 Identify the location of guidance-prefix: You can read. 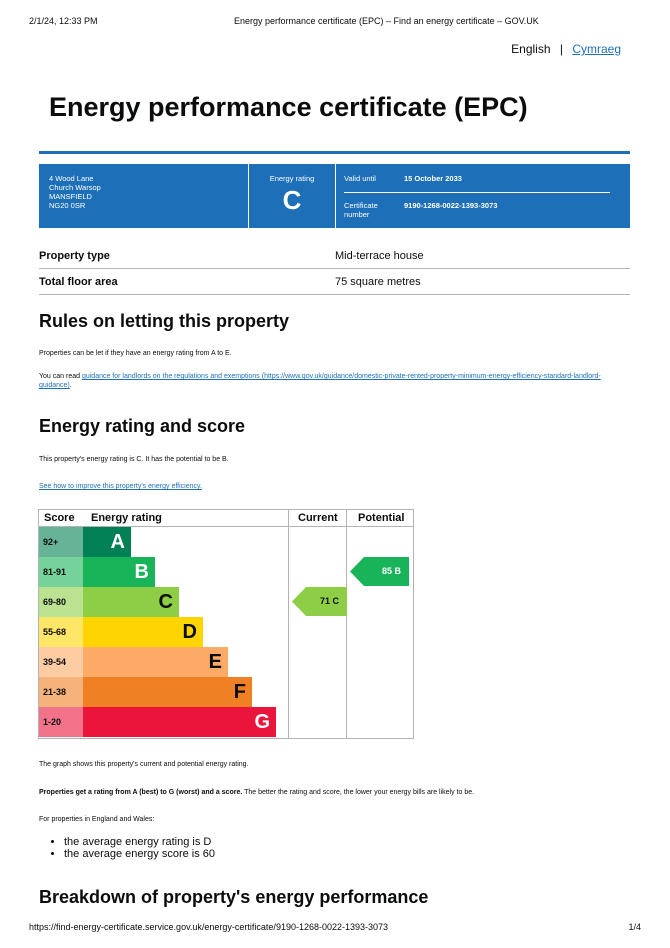
(60, 376).